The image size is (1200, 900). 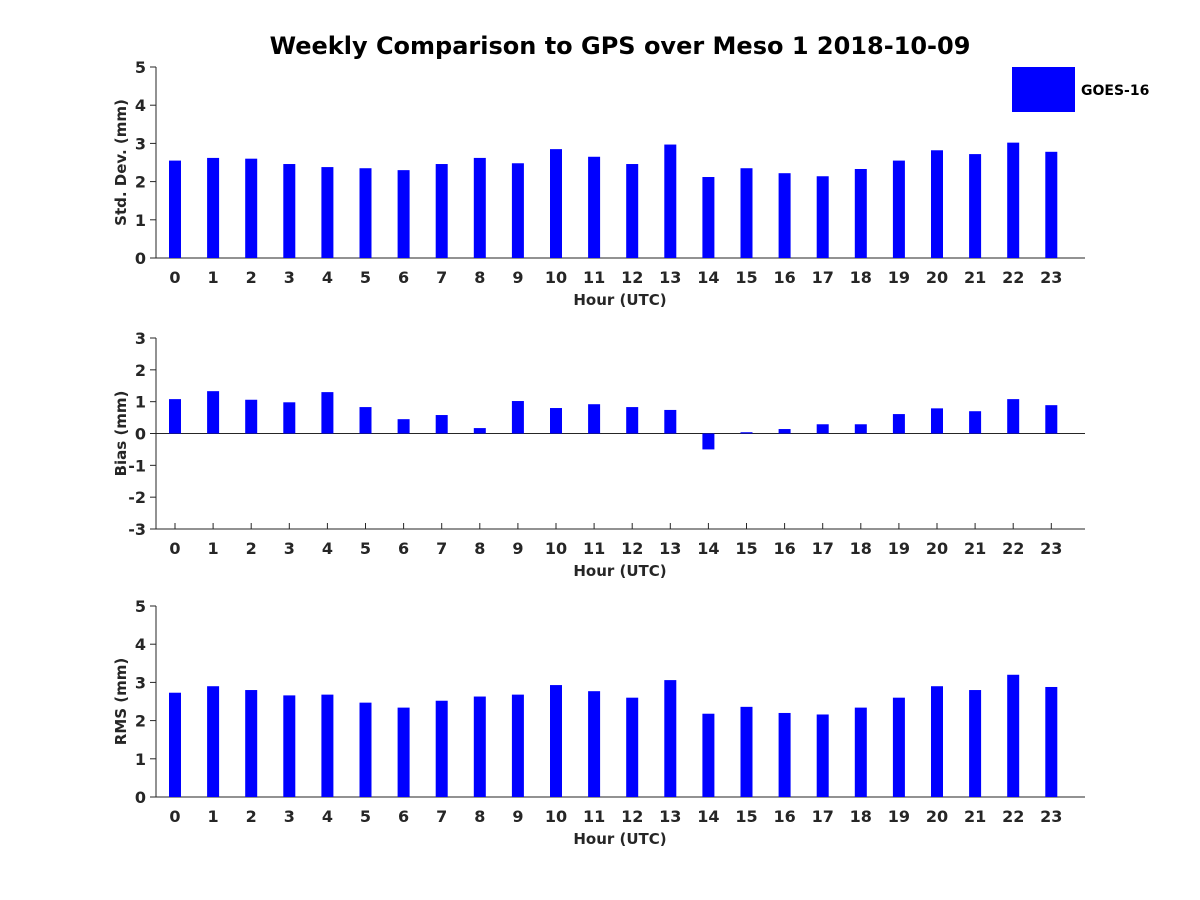 What do you see at coordinates (140, 370) in the screenshot?
I see `y-tick-label: 2` at bounding box center [140, 370].